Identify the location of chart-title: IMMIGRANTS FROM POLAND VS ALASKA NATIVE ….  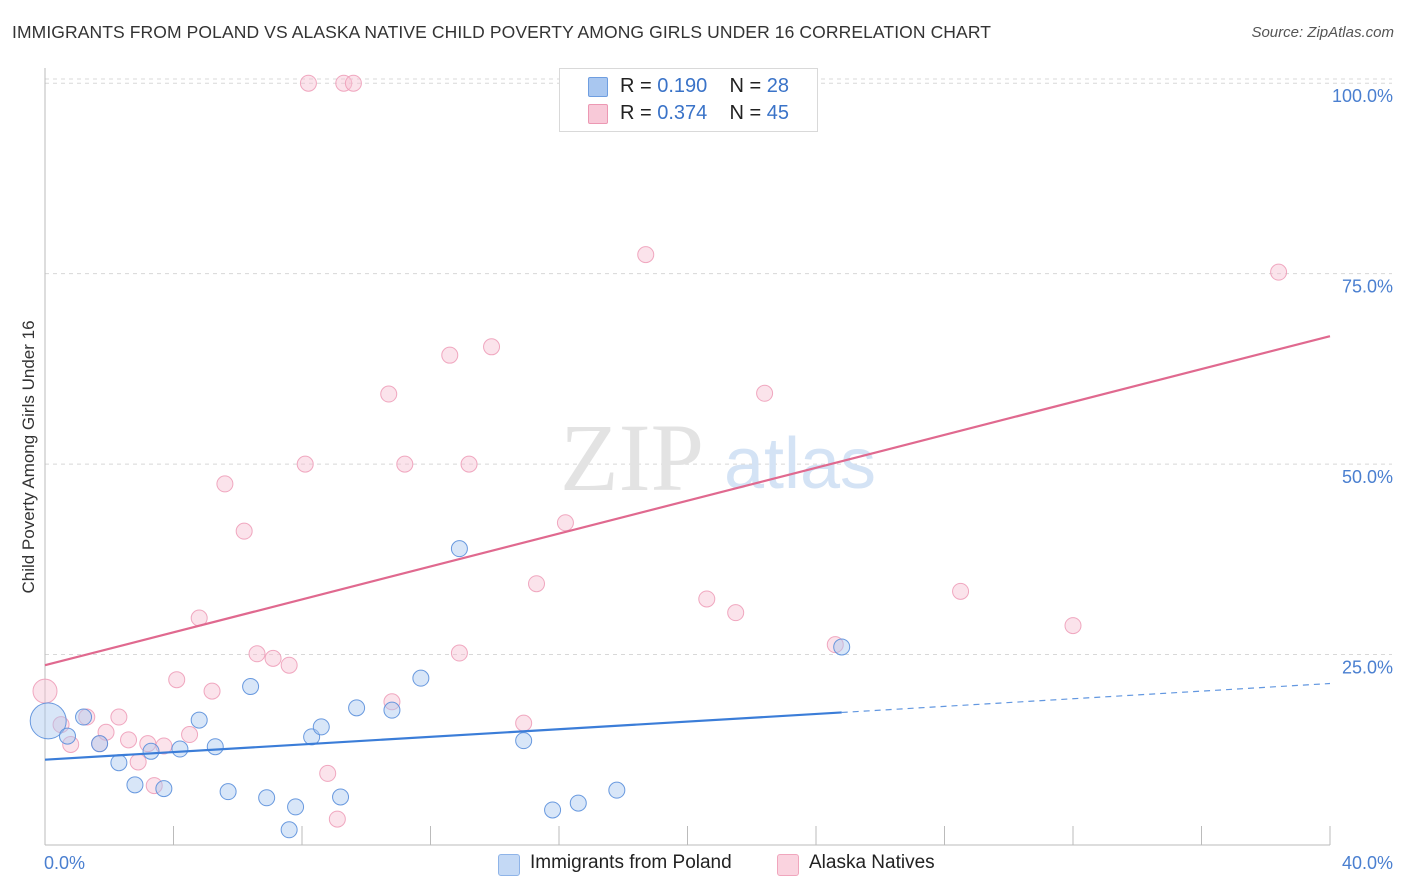
(502, 32).